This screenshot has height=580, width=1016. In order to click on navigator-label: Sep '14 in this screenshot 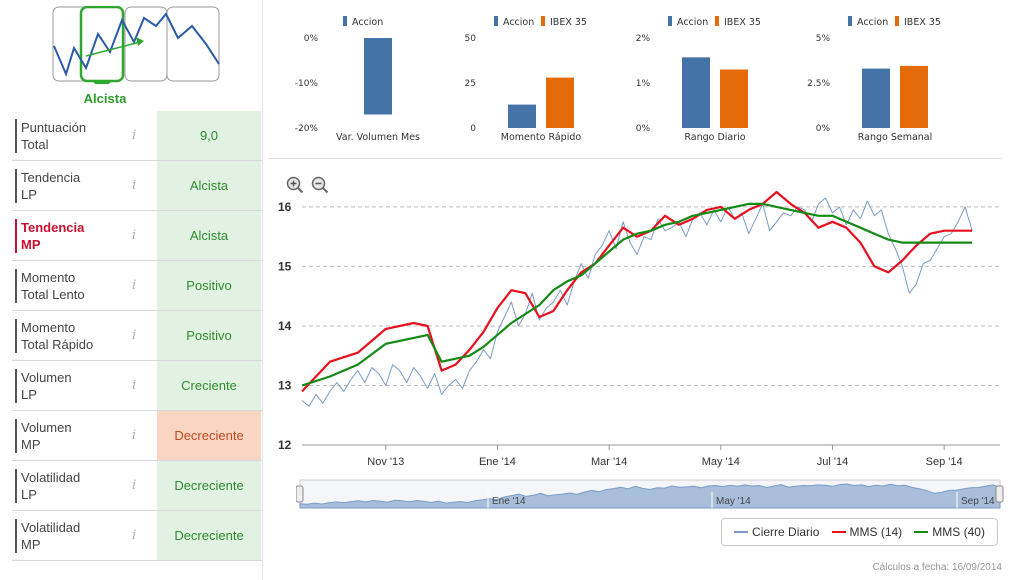, I will do `click(978, 501)`.